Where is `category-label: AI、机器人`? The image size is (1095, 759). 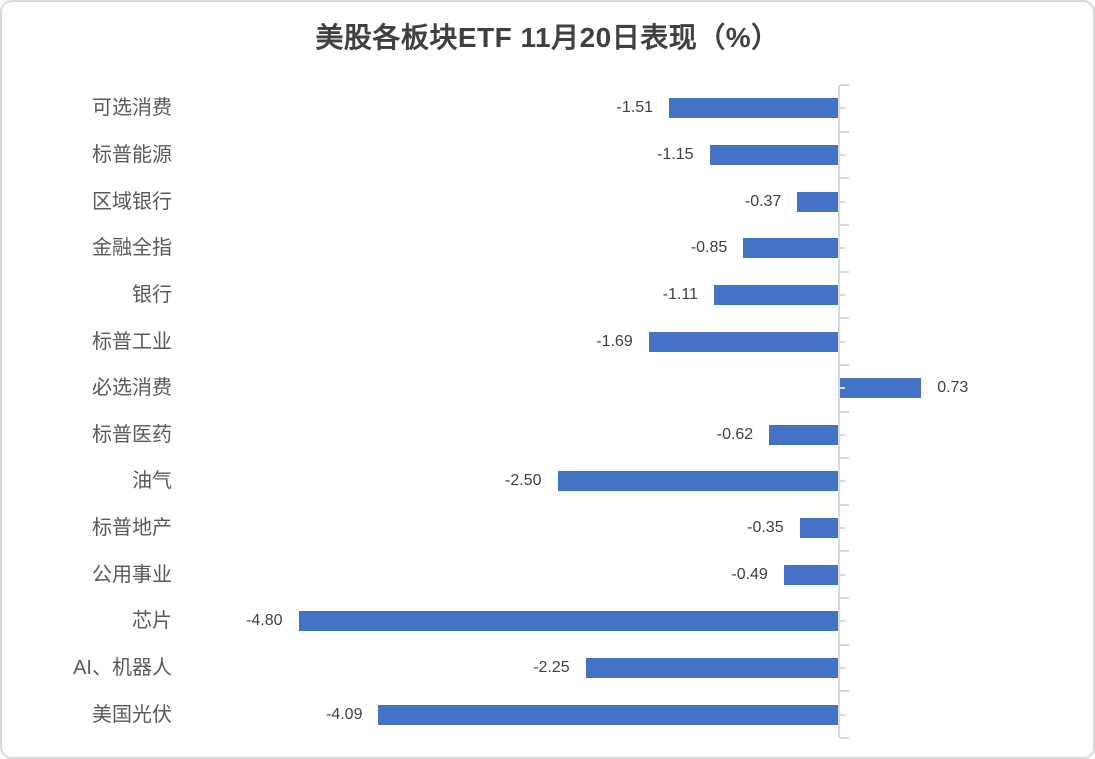
category-label: AI、机器人 is located at coordinates (122, 668).